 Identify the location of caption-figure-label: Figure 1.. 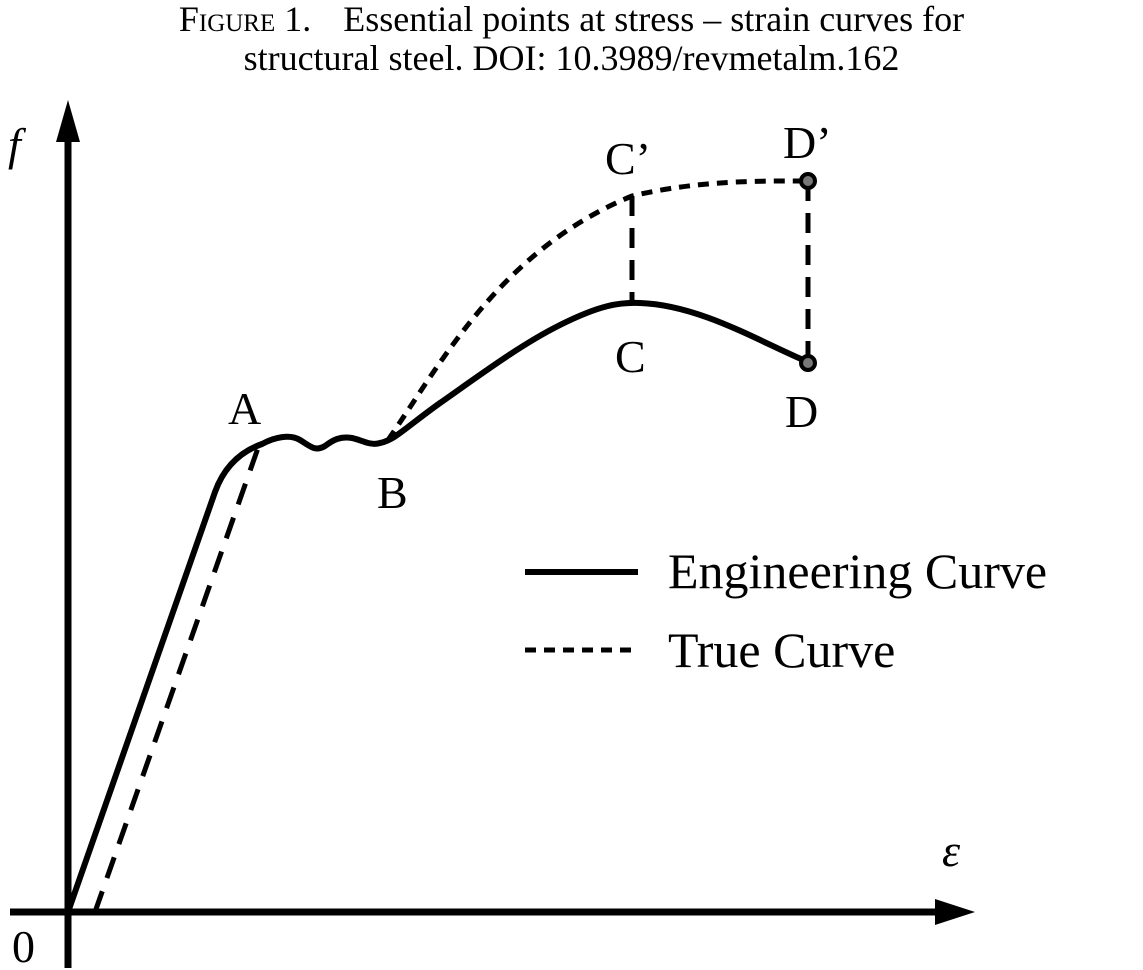
(245, 19).